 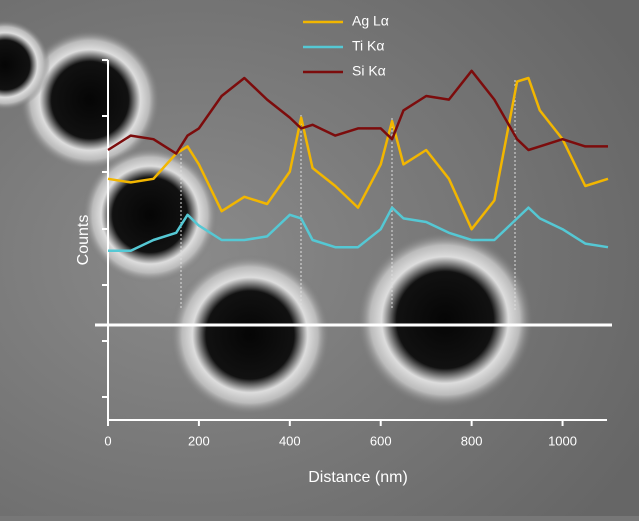 What do you see at coordinates (290, 440) in the screenshot?
I see `x-tick-label: 400` at bounding box center [290, 440].